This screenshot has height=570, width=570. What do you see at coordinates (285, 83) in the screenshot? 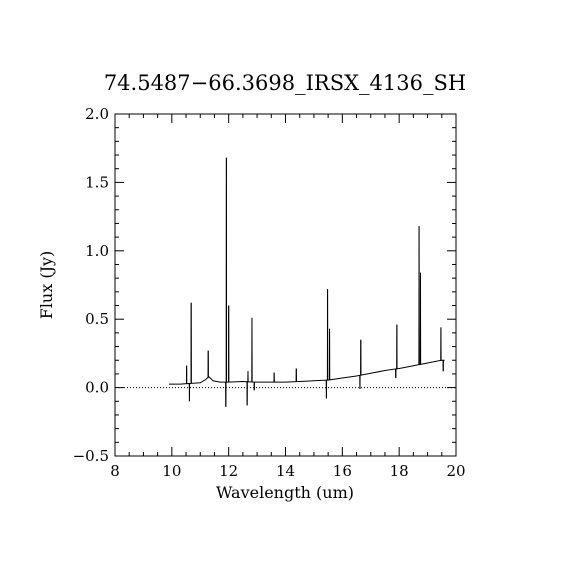
I see `chart-title: 74.5487−66.3698_IRSX_4136_SH` at bounding box center [285, 83].